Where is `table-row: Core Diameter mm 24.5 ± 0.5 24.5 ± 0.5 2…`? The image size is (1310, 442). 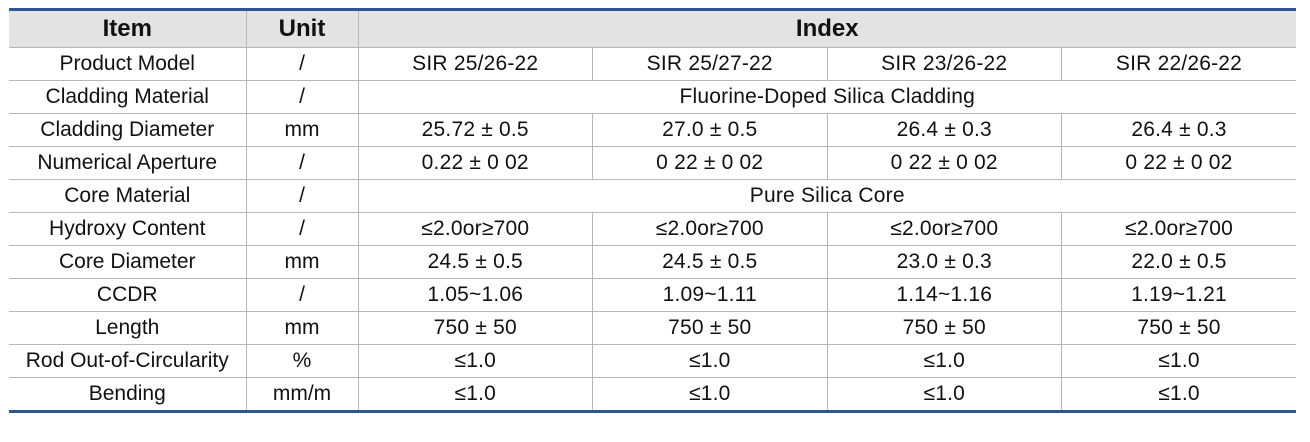
table-row: Core Diameter mm 24.5 ± 0.5 24.5 ± 0.5 2… is located at coordinates (652, 262).